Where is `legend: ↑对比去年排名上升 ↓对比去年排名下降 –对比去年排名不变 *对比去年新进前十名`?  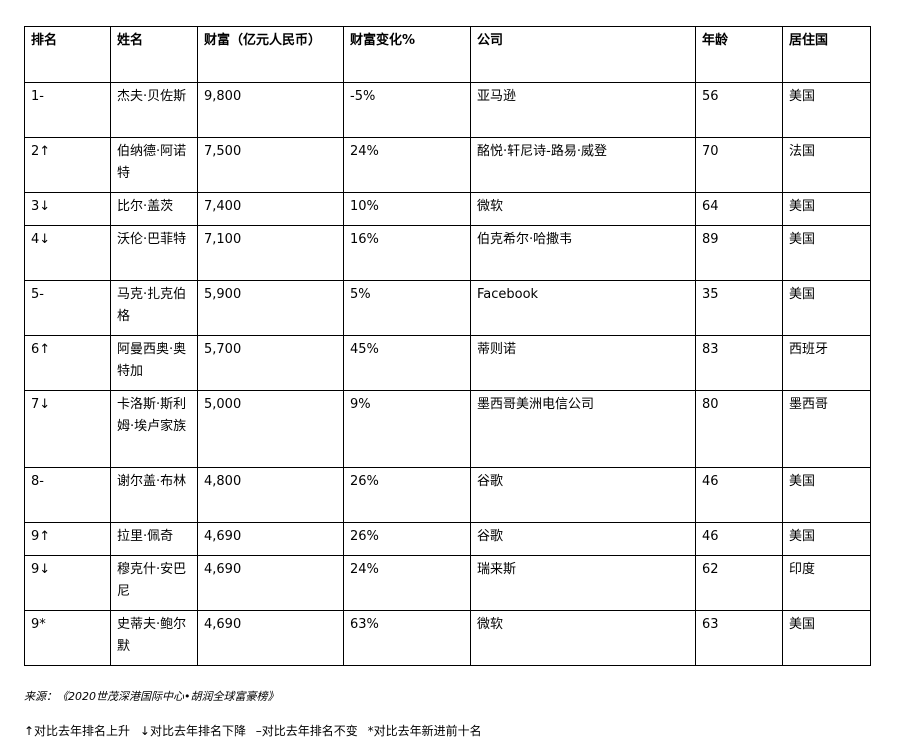
legend: ↑对比去年排名上升 ↓对比去年排名下降 –对比去年排名不变 *对比去年新进前十名 is located at coordinates (256, 730).